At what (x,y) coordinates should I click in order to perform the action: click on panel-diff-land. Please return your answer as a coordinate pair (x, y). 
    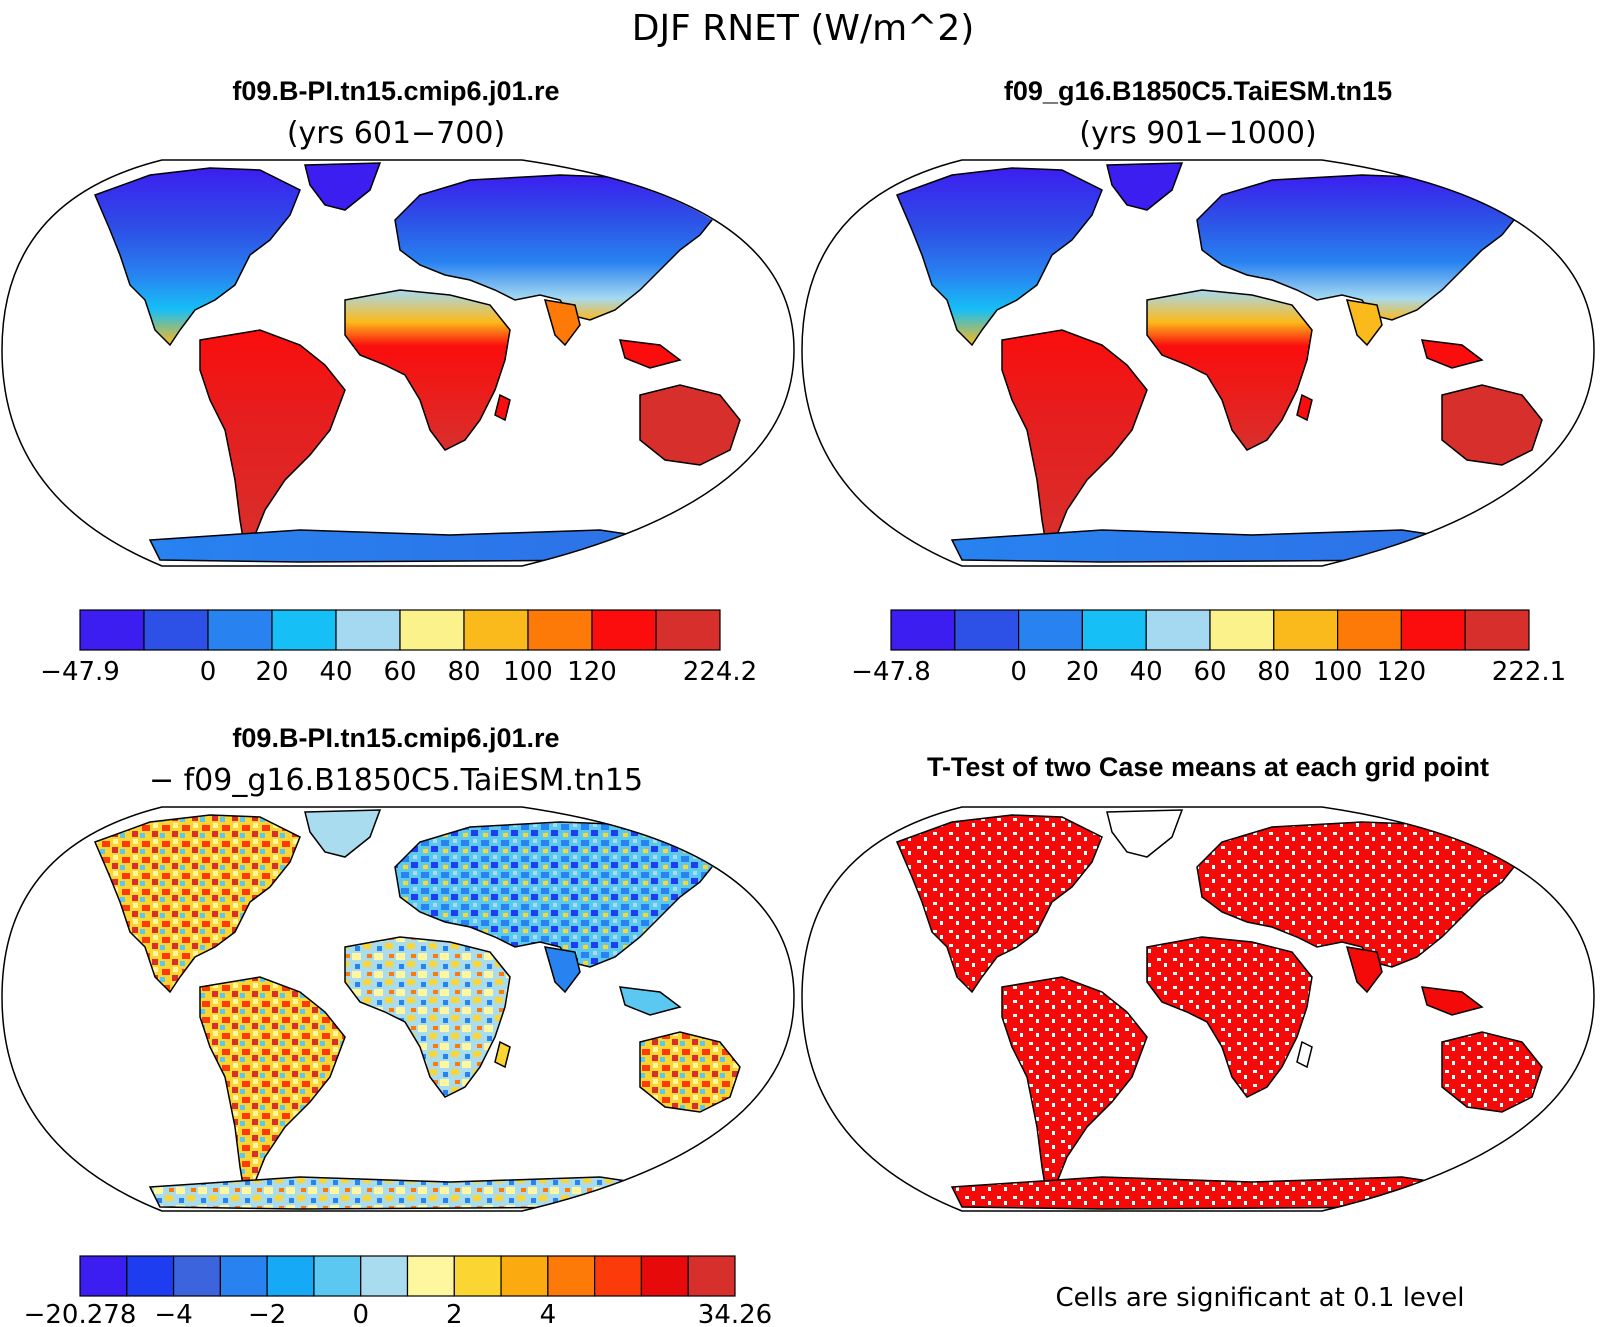
    Looking at the image, I should click on (417, 1009).